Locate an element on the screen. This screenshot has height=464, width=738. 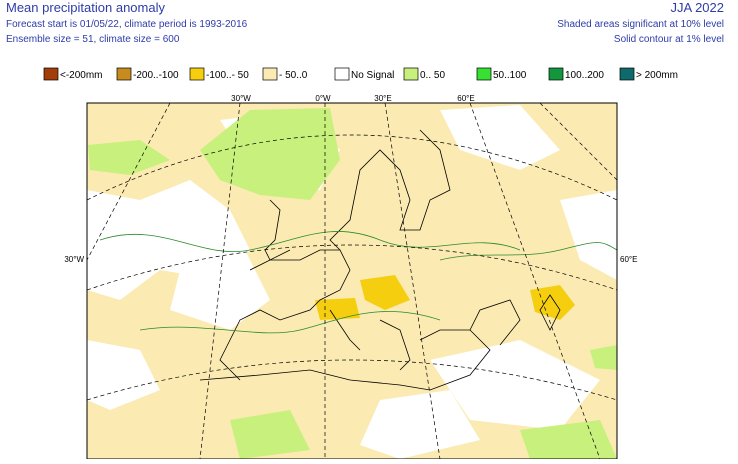
title: Mean precipitation anomaly is located at coordinates (85, 7).